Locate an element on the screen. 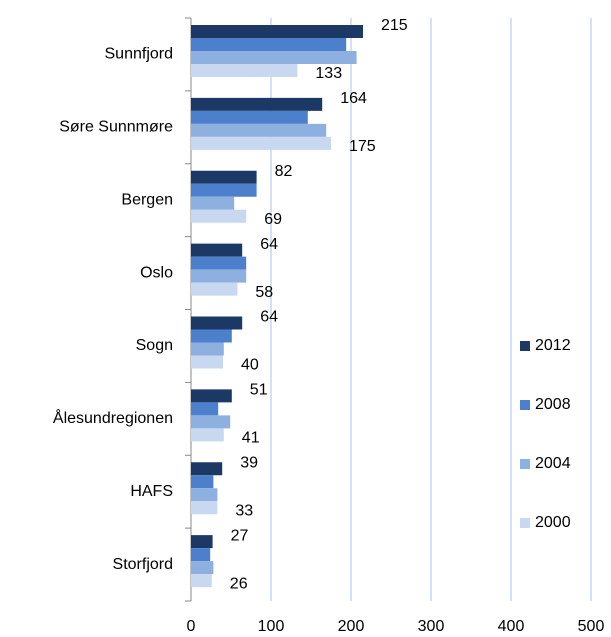 The width and height of the screenshot is (611, 637). x-tick-label: 400 is located at coordinates (511, 626).